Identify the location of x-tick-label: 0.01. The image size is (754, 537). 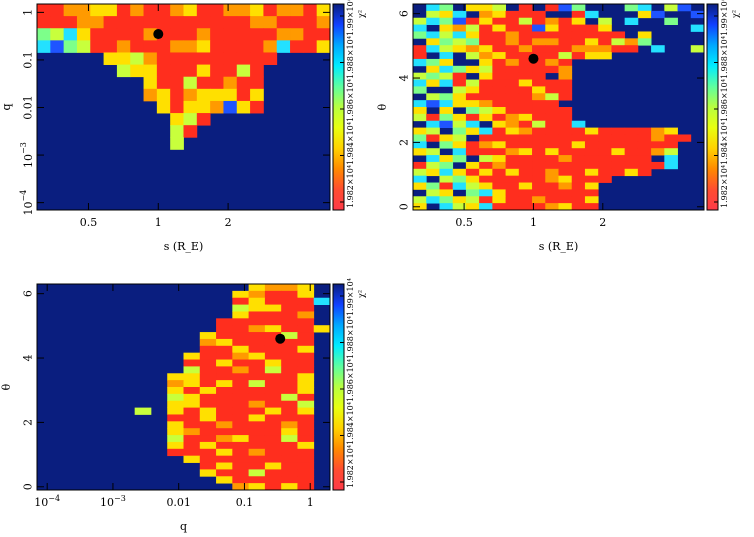
(178, 502).